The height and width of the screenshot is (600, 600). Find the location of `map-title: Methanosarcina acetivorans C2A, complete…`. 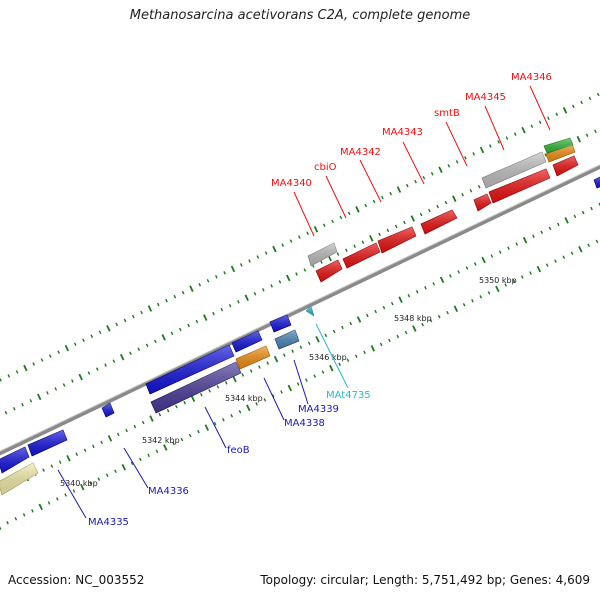

map-title: Methanosarcina acetivorans C2A, complete… is located at coordinates (300, 15).